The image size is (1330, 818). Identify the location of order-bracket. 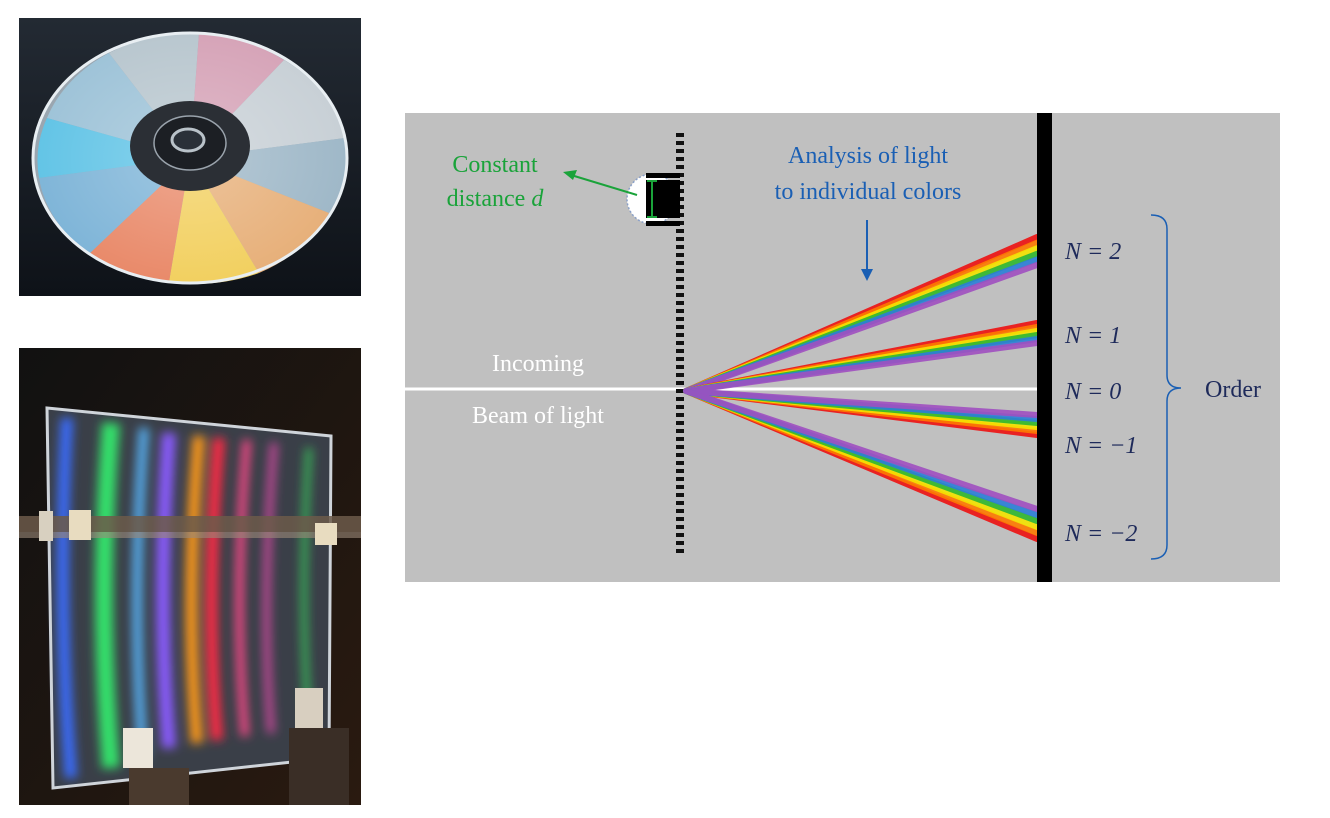
(1166, 387).